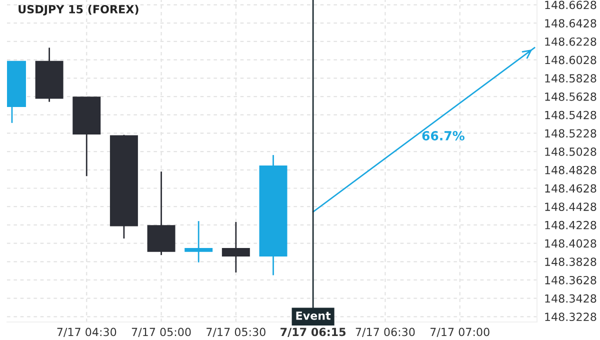  I want to click on annotation: 66.7%, so click(443, 135).